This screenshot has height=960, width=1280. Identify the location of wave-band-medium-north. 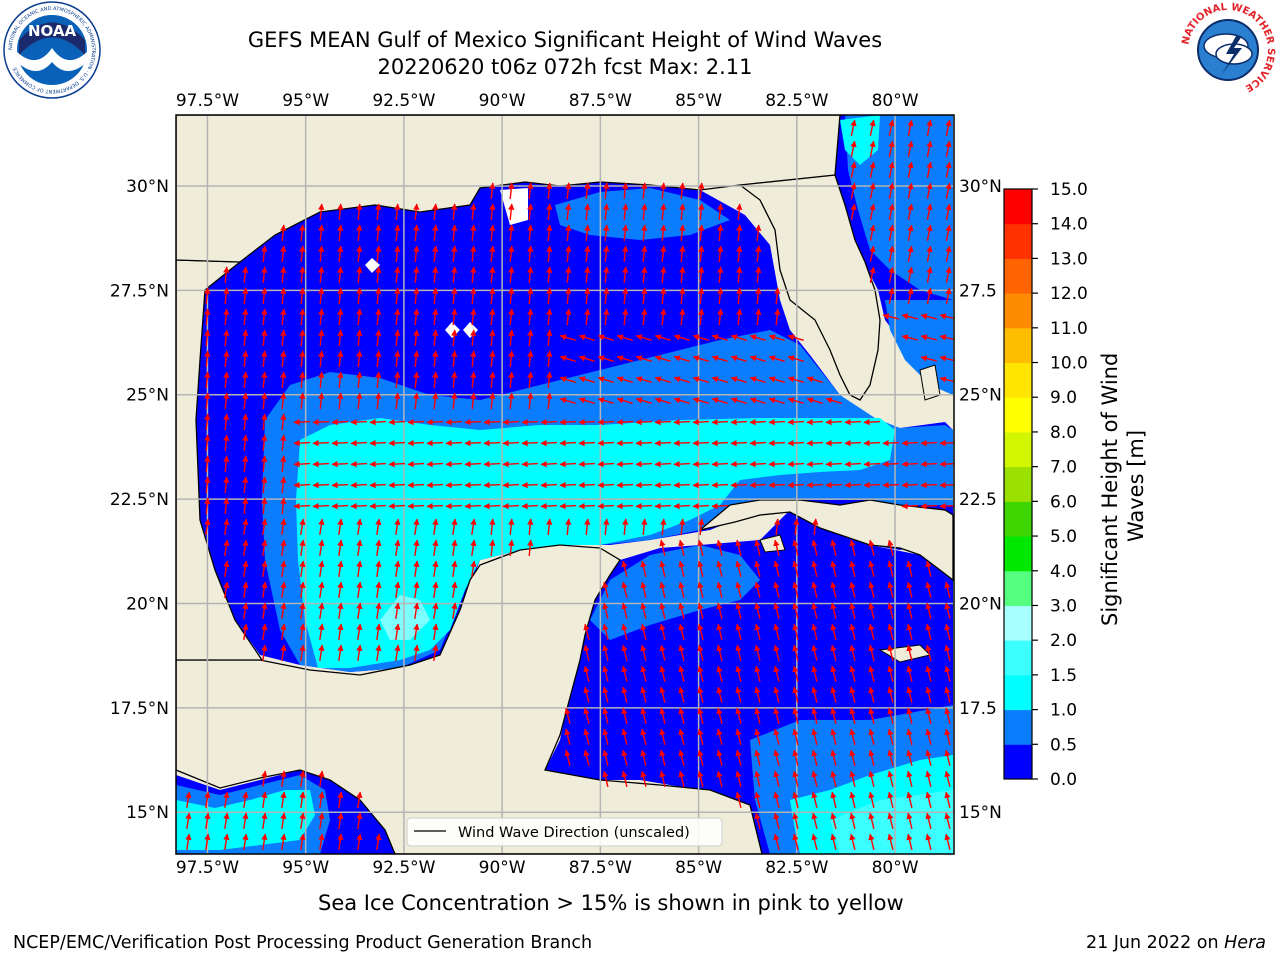
(642, 214).